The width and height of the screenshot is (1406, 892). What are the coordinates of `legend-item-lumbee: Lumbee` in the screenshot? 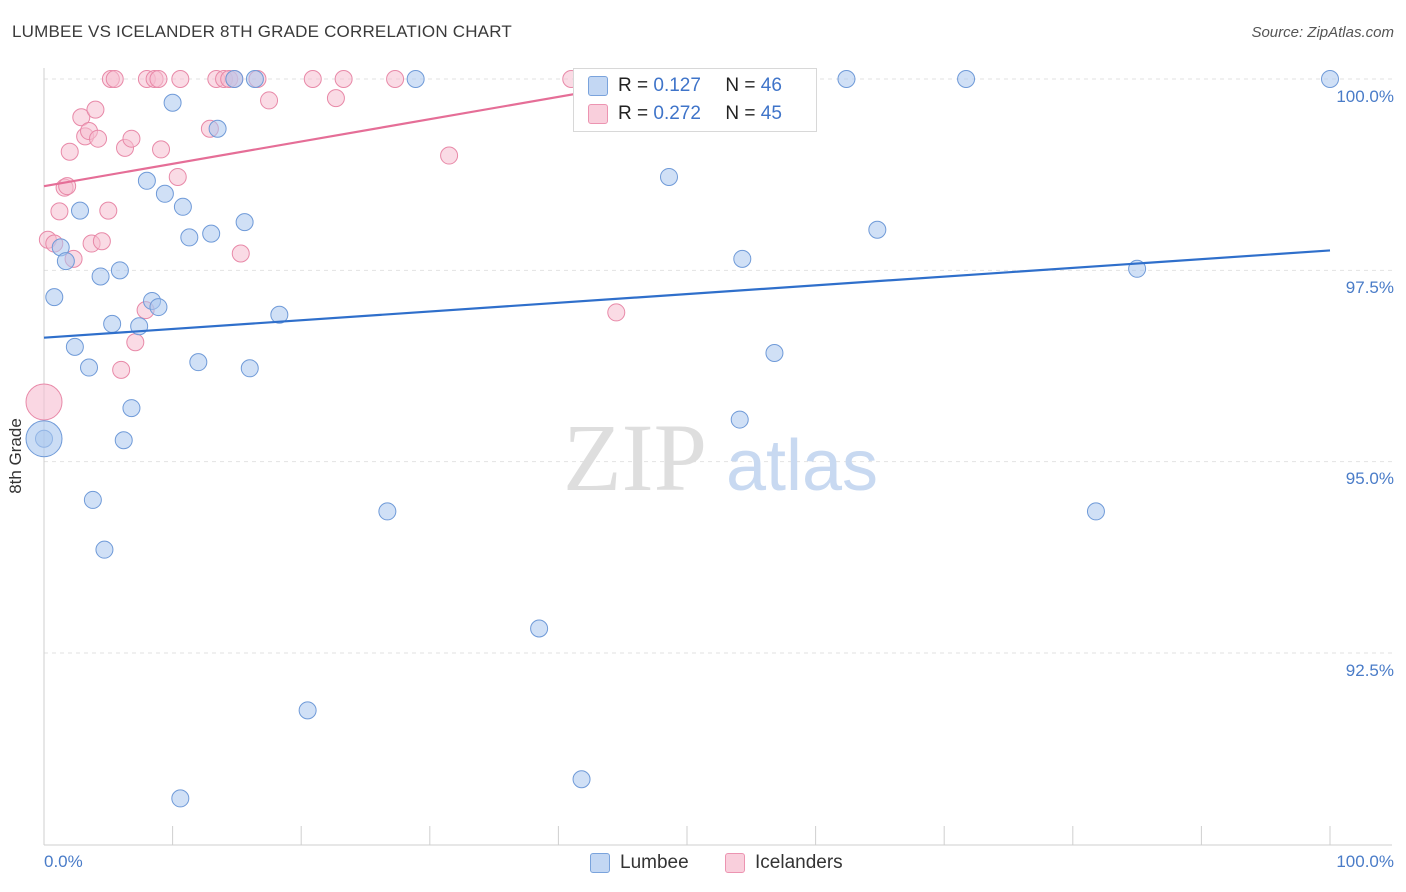 It's located at (639, 863).